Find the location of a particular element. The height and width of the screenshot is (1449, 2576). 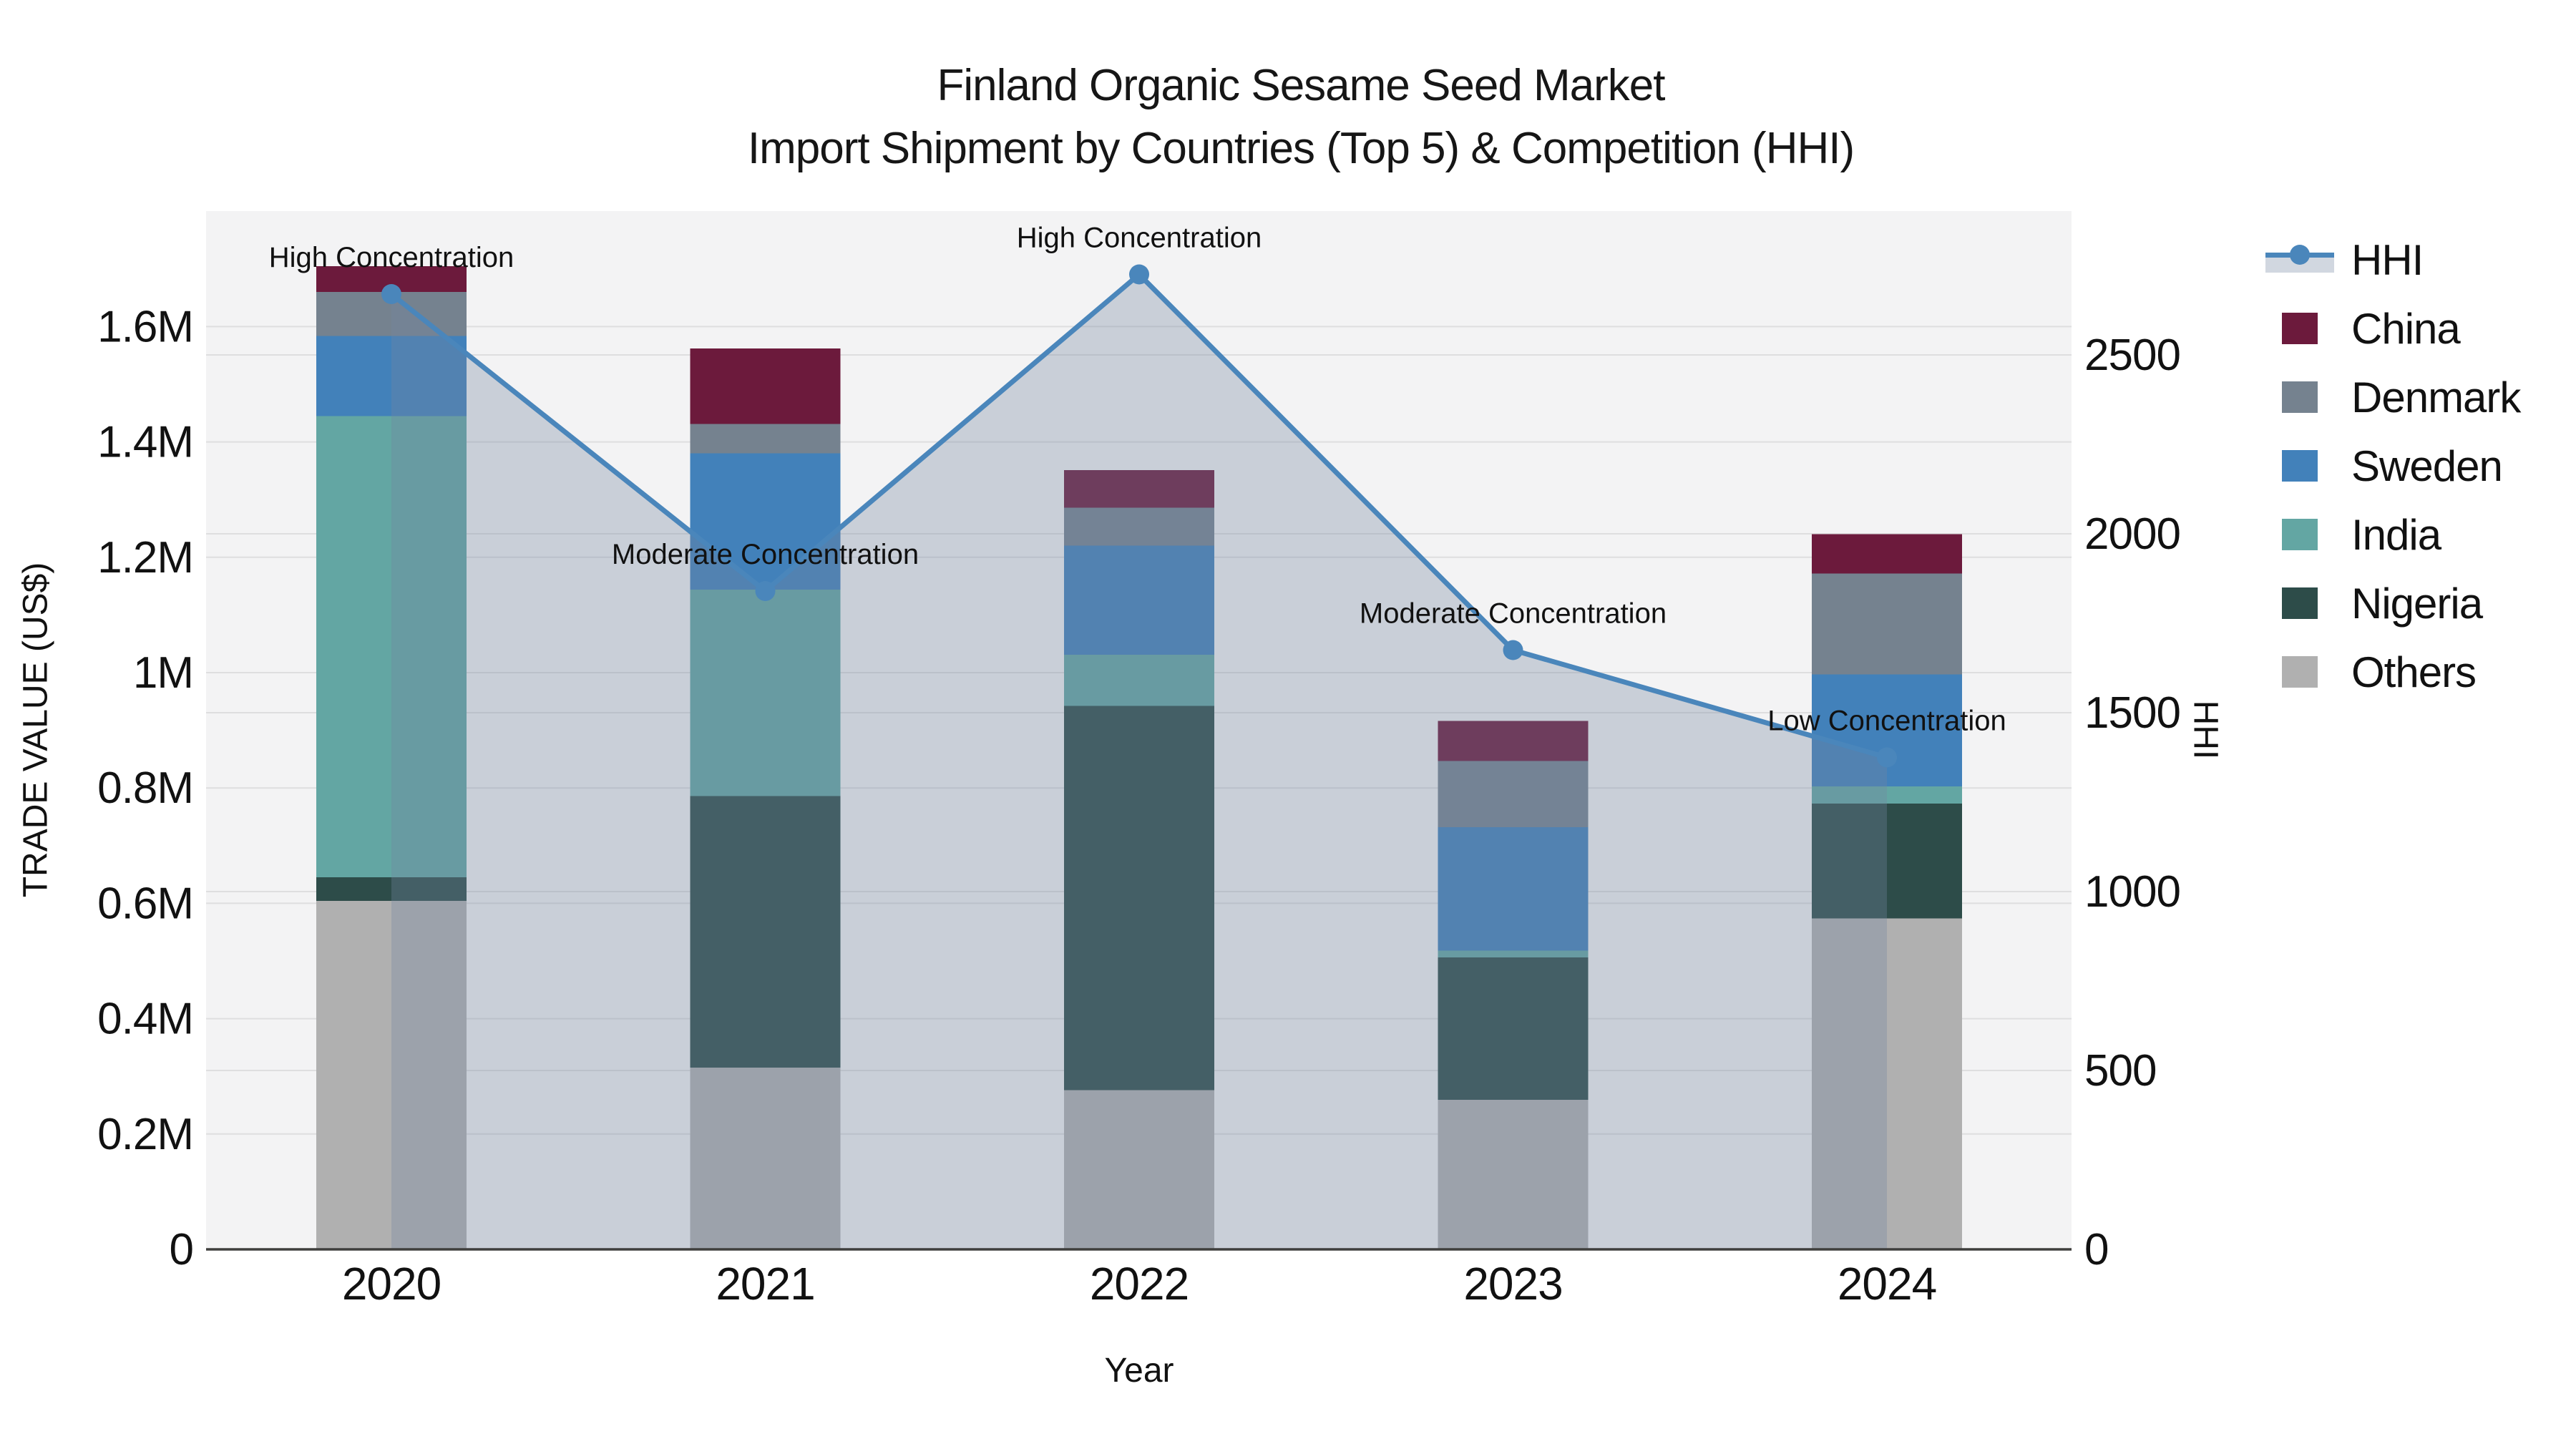

bar-segment-others-2022 is located at coordinates (1139, 1169).